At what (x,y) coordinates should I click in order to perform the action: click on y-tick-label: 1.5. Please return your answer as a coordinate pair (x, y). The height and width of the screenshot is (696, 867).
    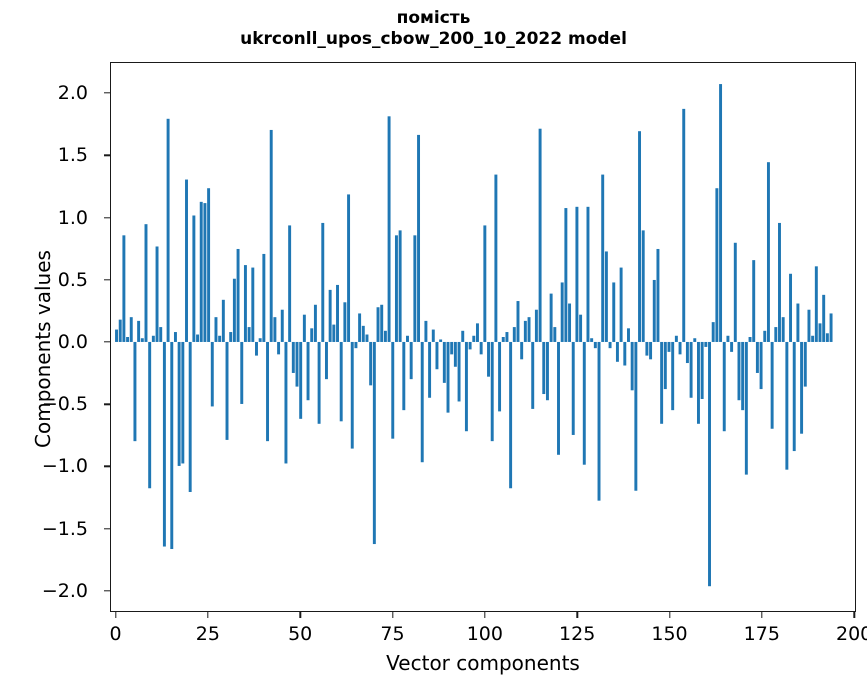
    Looking at the image, I should click on (72, 155).